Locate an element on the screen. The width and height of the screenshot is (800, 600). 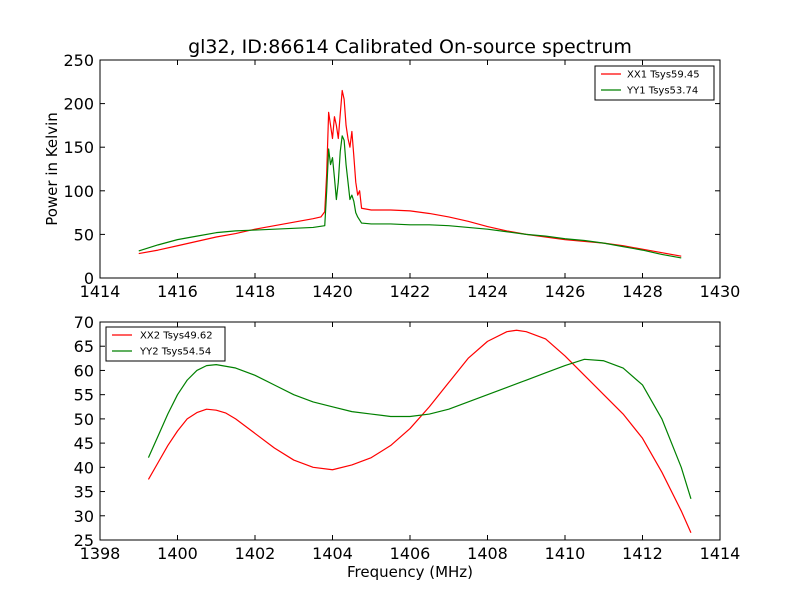
y-tick-label: 30 is located at coordinates (84, 516).